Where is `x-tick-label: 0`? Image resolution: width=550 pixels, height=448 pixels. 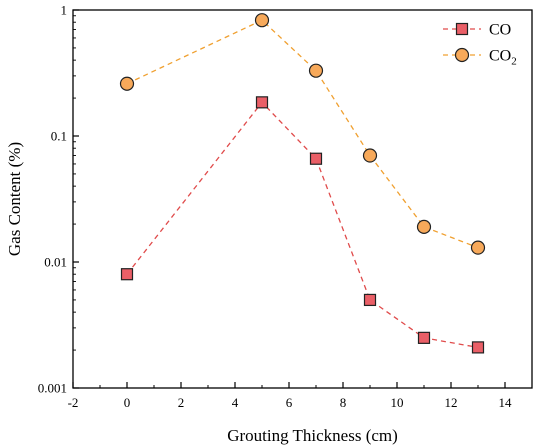
x-tick-label: 0 is located at coordinates (127, 402).